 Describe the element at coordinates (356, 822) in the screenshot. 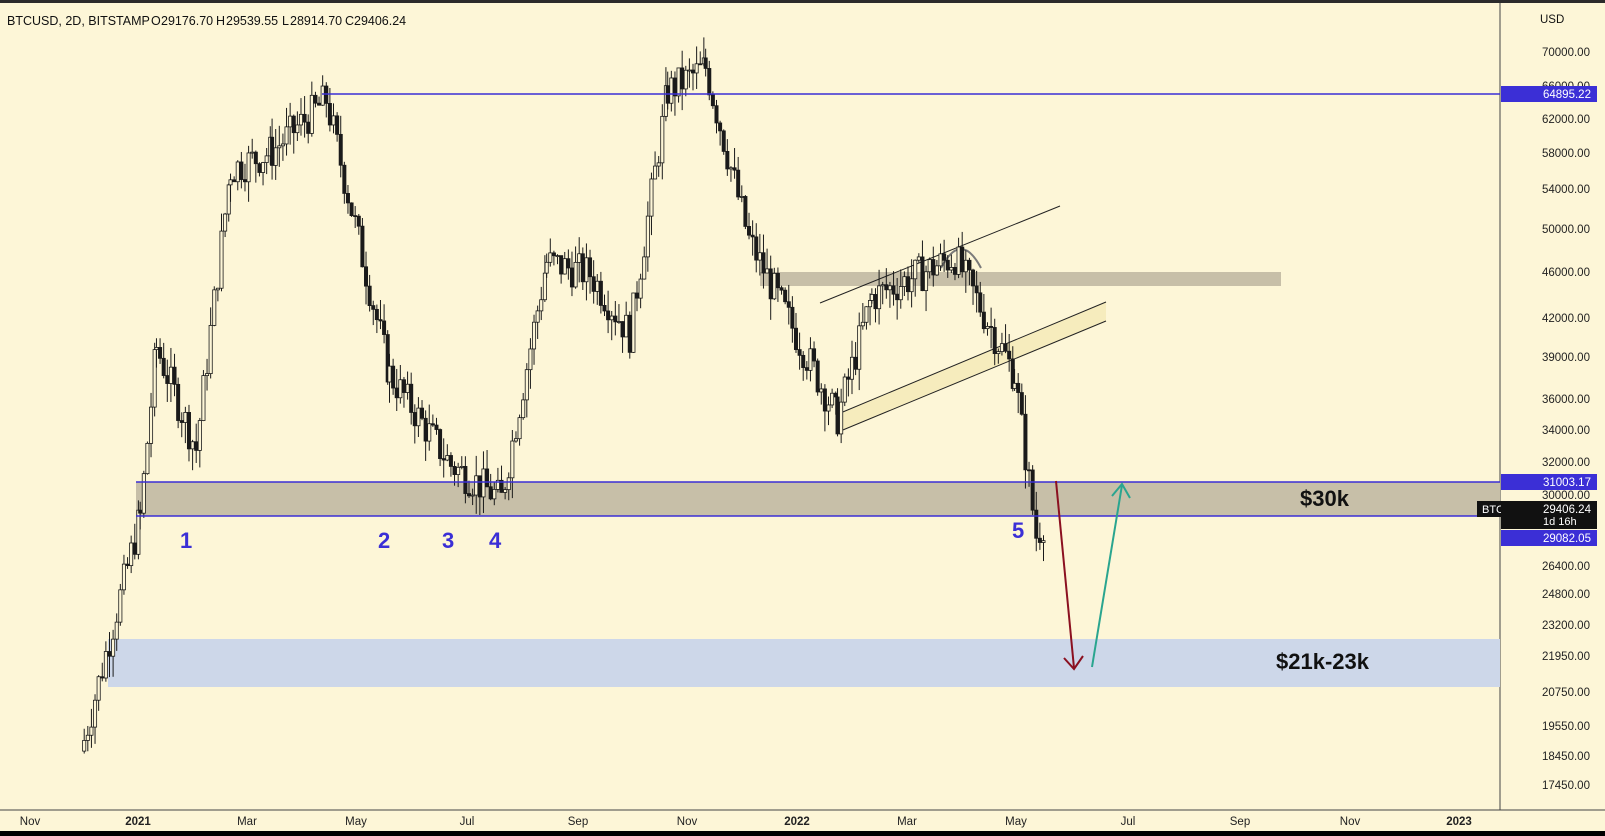

I see `time-tick-label: May` at that location.